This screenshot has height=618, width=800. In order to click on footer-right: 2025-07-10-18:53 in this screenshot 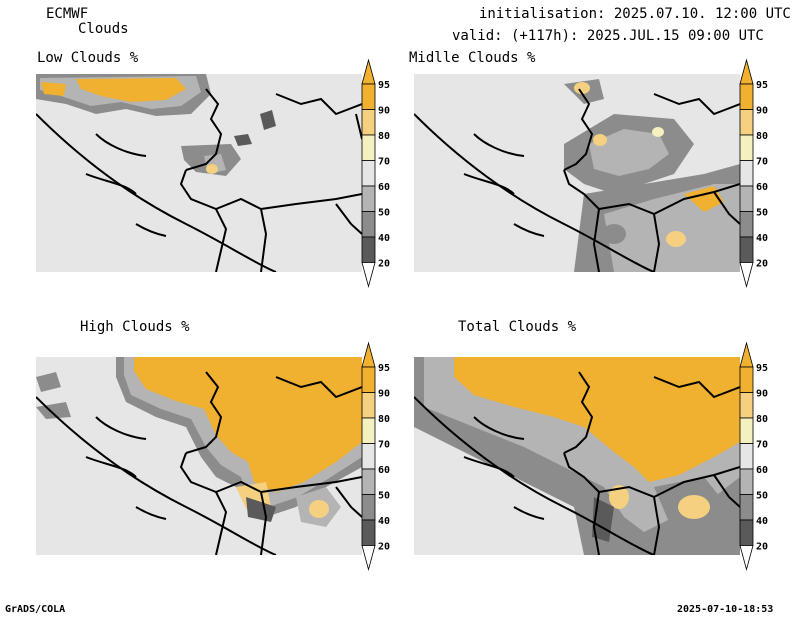, I will do `click(725, 609)`.